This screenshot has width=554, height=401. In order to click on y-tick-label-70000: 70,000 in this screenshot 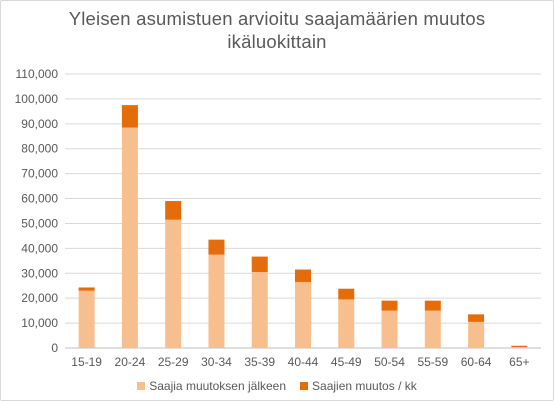, I will do `click(39, 174)`.